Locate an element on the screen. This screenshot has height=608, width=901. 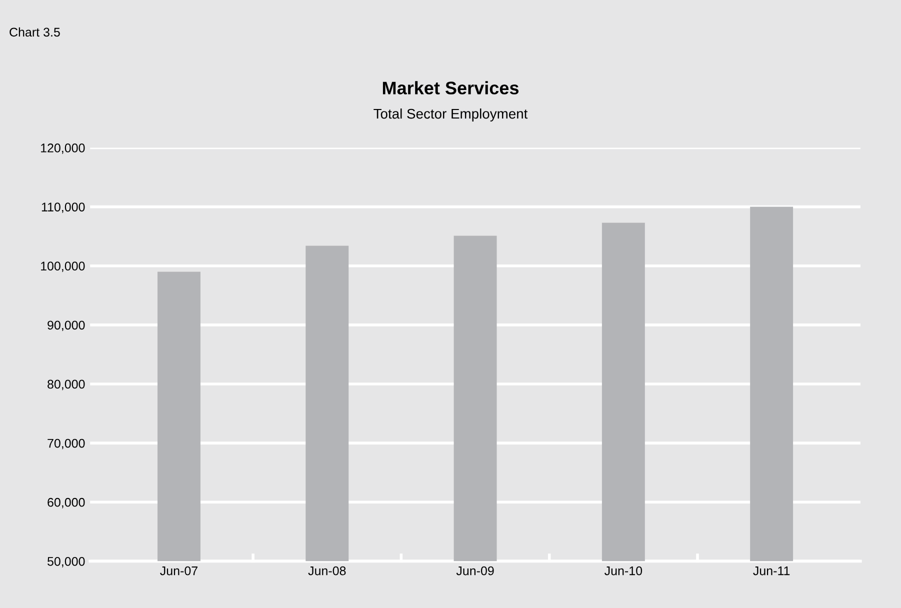
y-tick-label: 50,000 is located at coordinates (66, 562).